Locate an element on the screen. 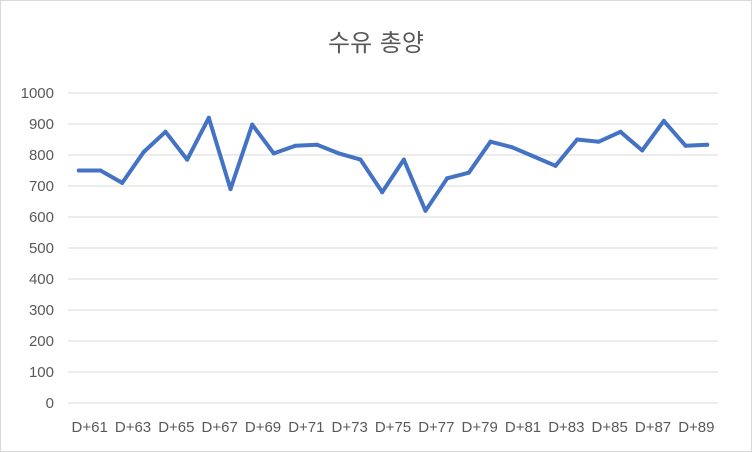 Image resolution: width=752 pixels, height=452 pixels. y-tick-label: 200 is located at coordinates (41, 341).